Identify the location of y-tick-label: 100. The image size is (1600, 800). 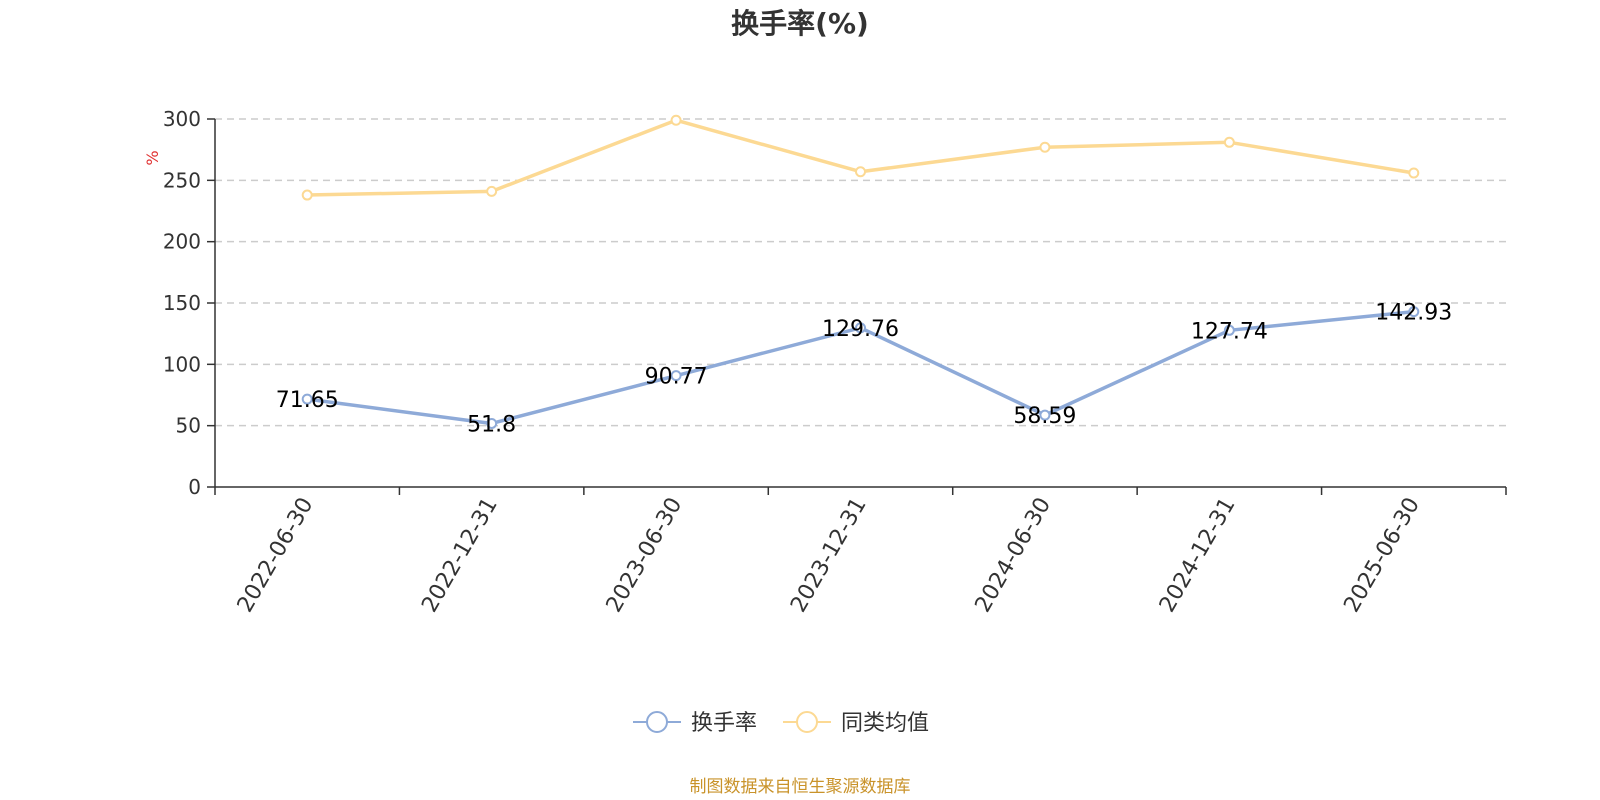
(182, 364).